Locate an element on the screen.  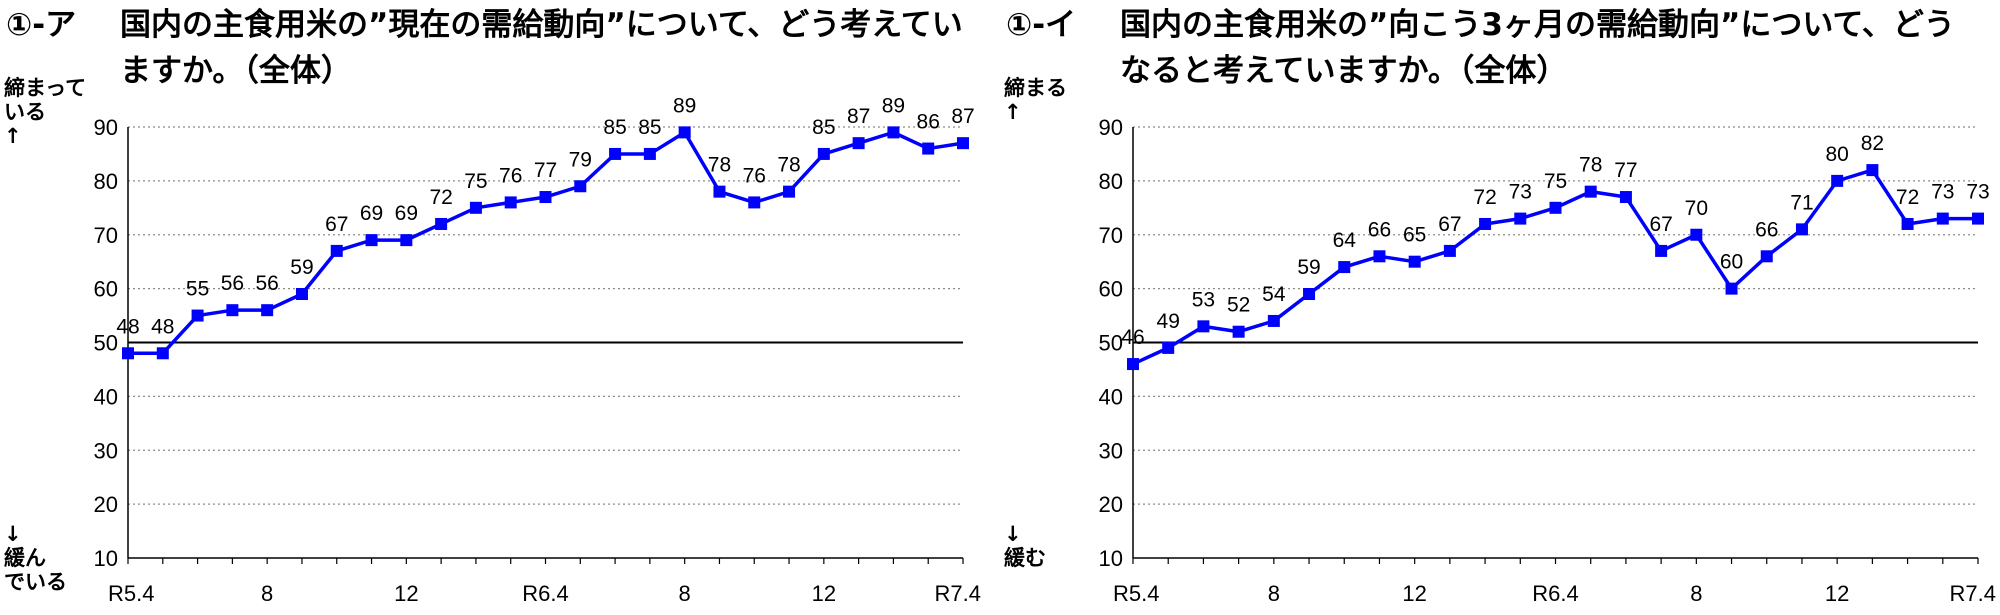
data-label: 46 is located at coordinates (1132, 337).